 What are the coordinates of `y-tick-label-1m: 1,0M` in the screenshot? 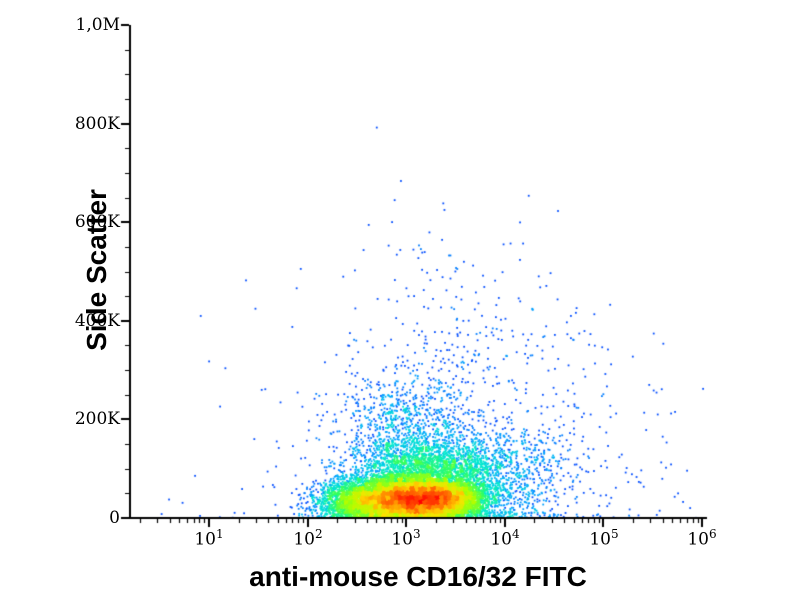 It's located at (97, 25).